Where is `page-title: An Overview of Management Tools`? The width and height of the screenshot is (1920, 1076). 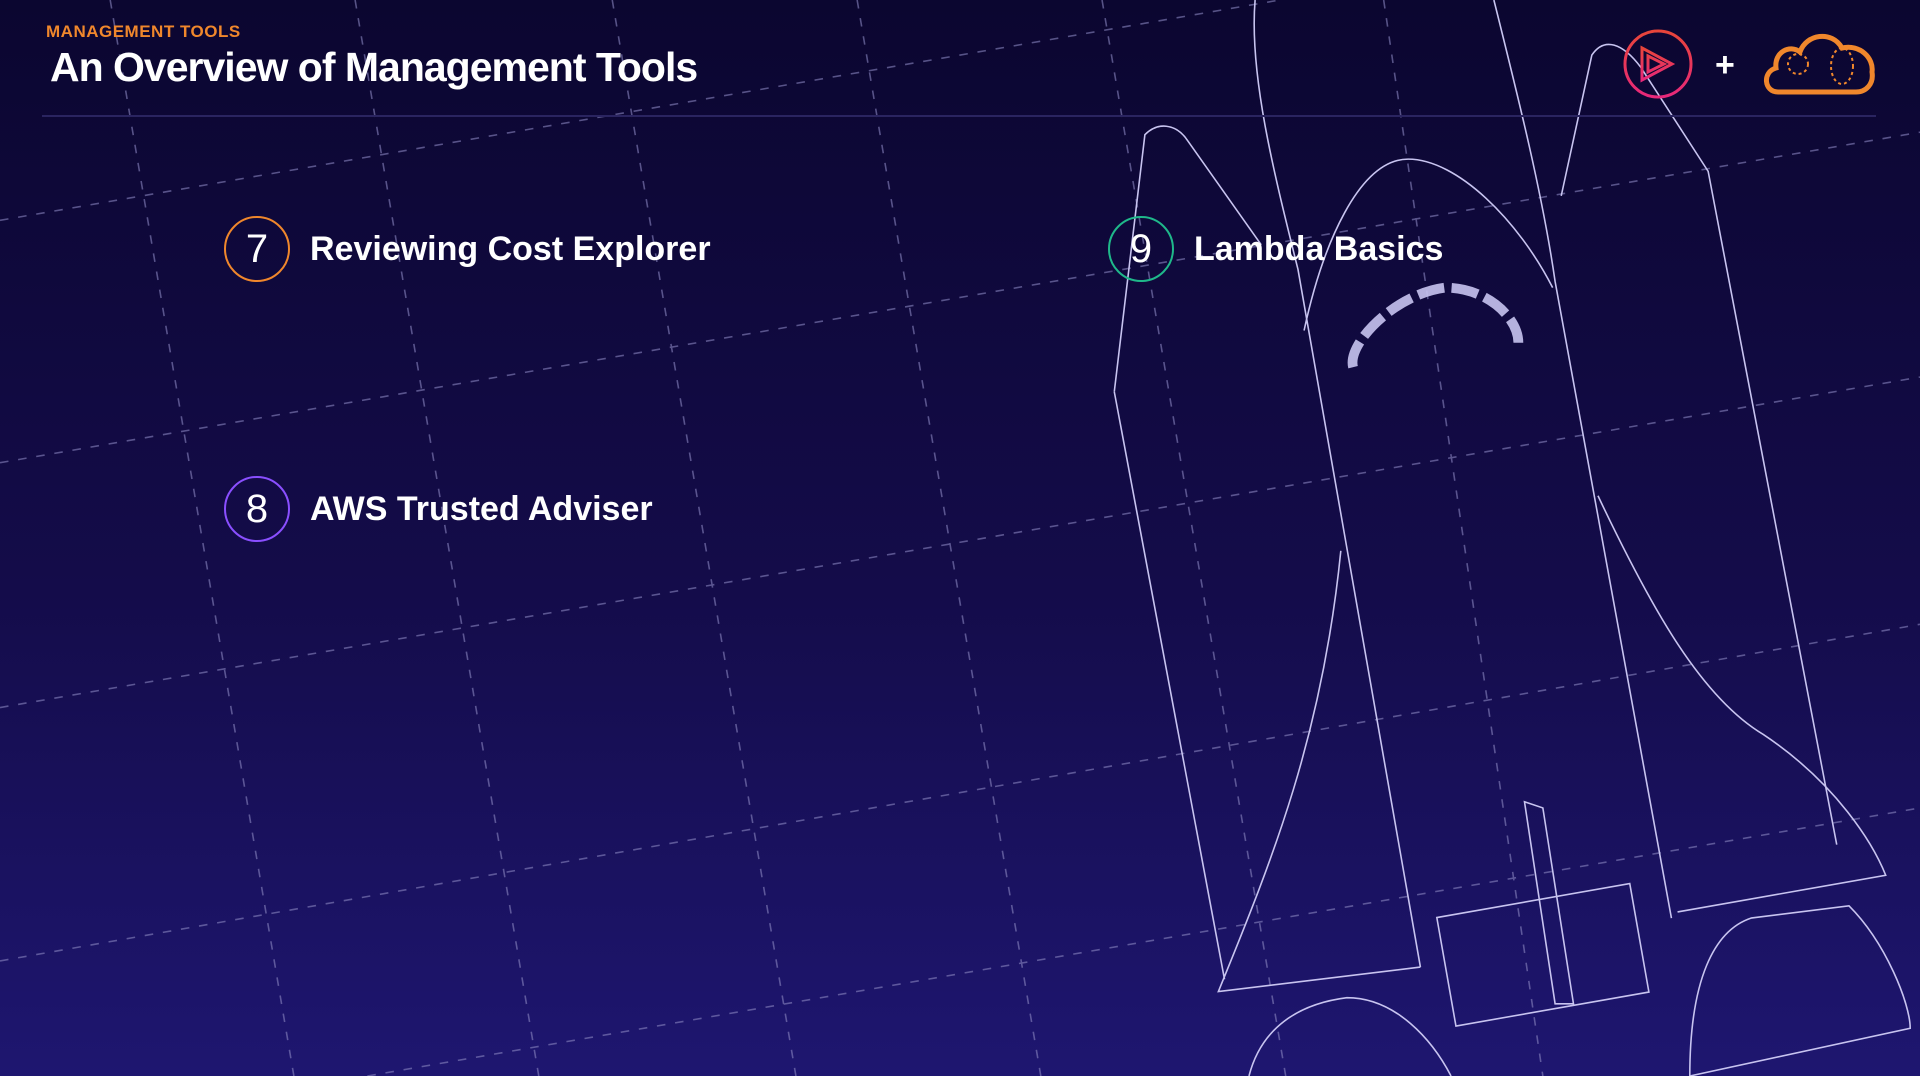 page-title: An Overview of Management Tools is located at coordinates (374, 67).